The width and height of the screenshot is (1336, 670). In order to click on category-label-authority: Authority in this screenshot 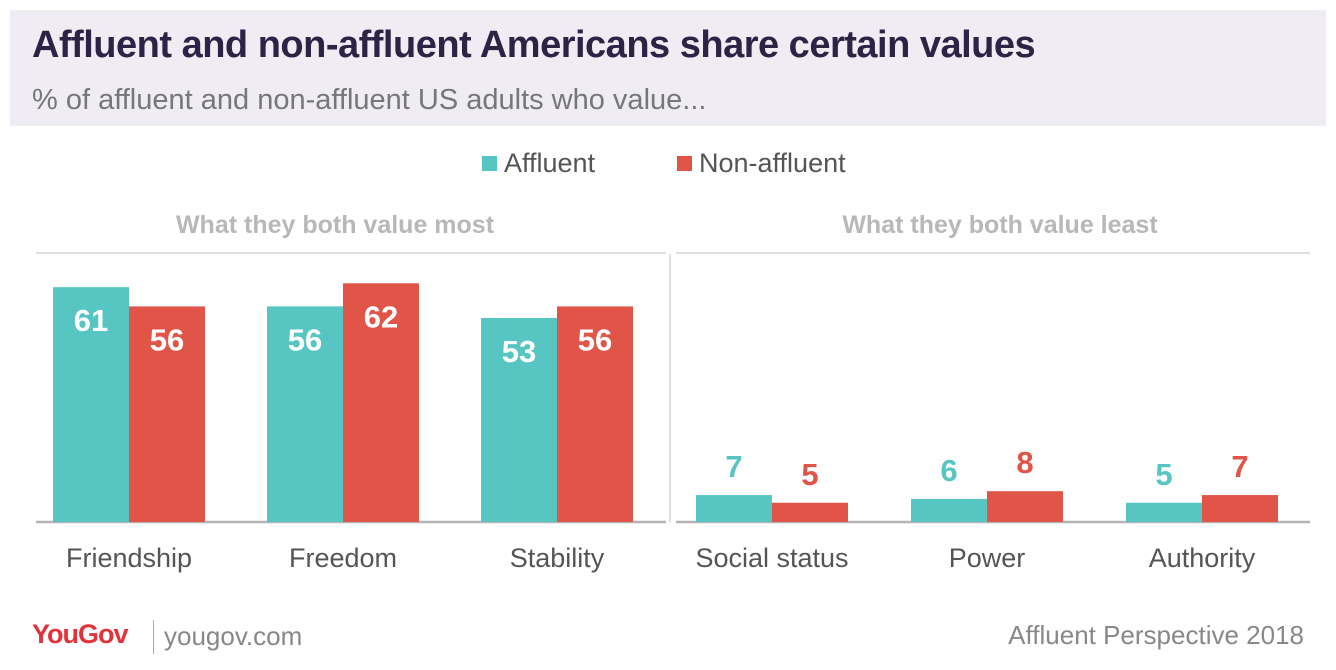, I will do `click(1202, 558)`.